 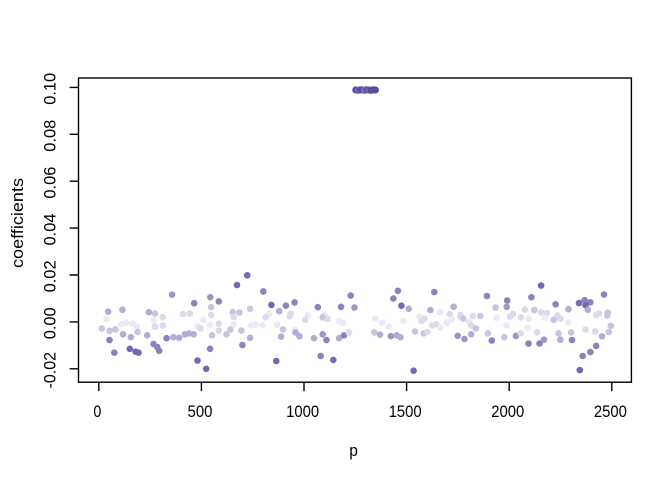 I want to click on svg-text: 0.08, so click(x=49, y=136).